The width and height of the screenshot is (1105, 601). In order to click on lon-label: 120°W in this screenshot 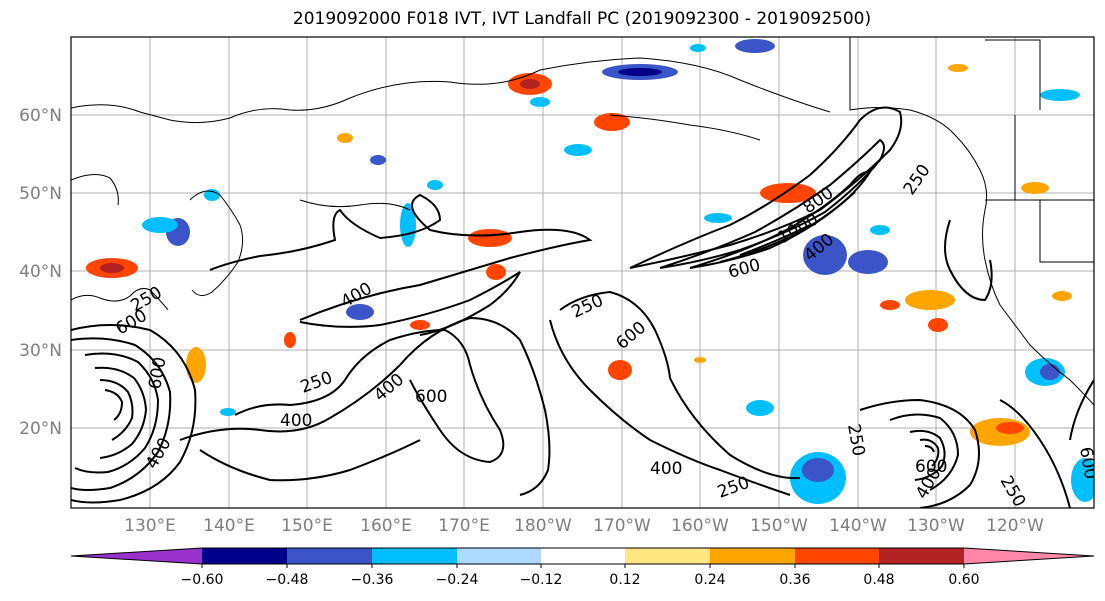, I will do `click(1015, 526)`.